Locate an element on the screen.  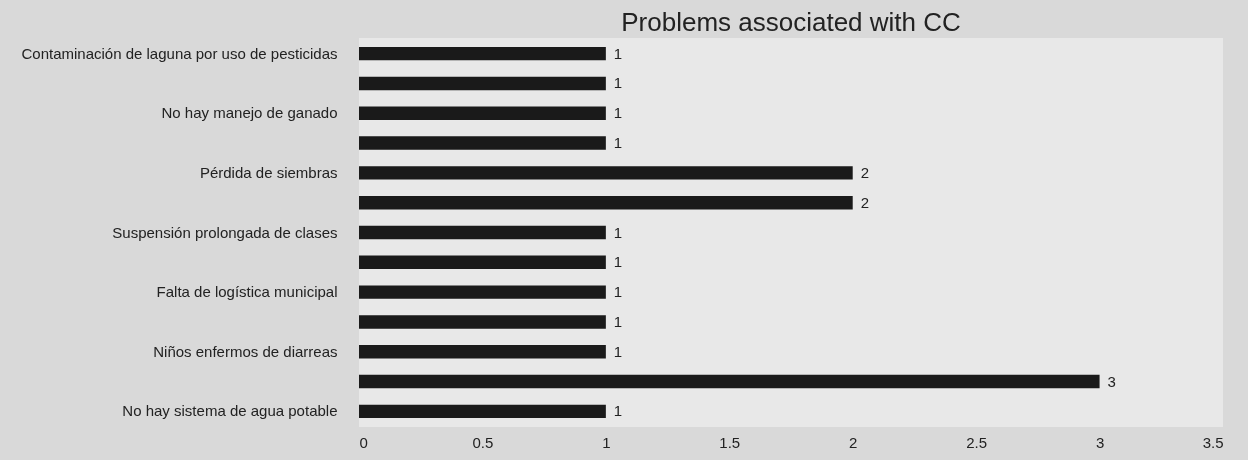
y-tick-label: Suspensión prolongada de clases is located at coordinates (225, 232).